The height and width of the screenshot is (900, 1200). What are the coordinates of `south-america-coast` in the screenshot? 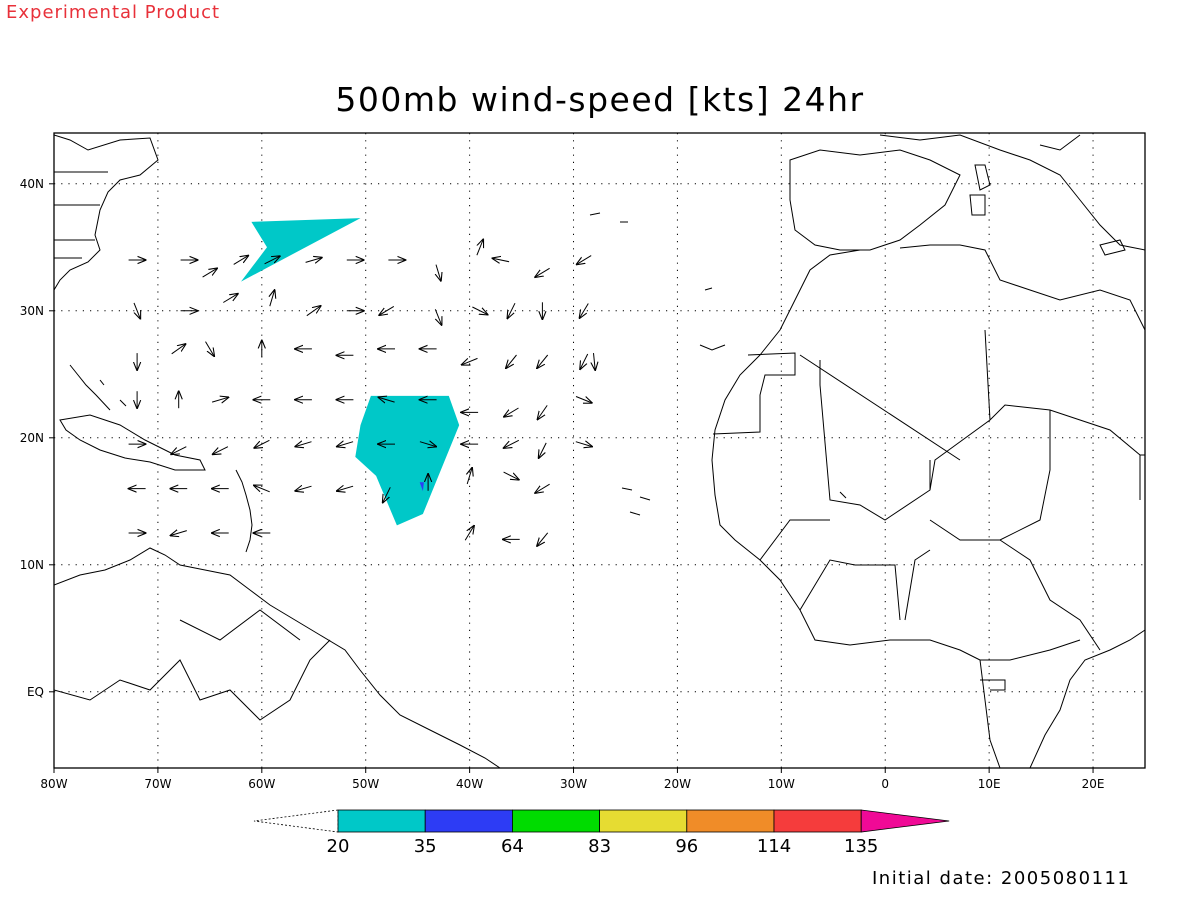 It's located at (277, 657).